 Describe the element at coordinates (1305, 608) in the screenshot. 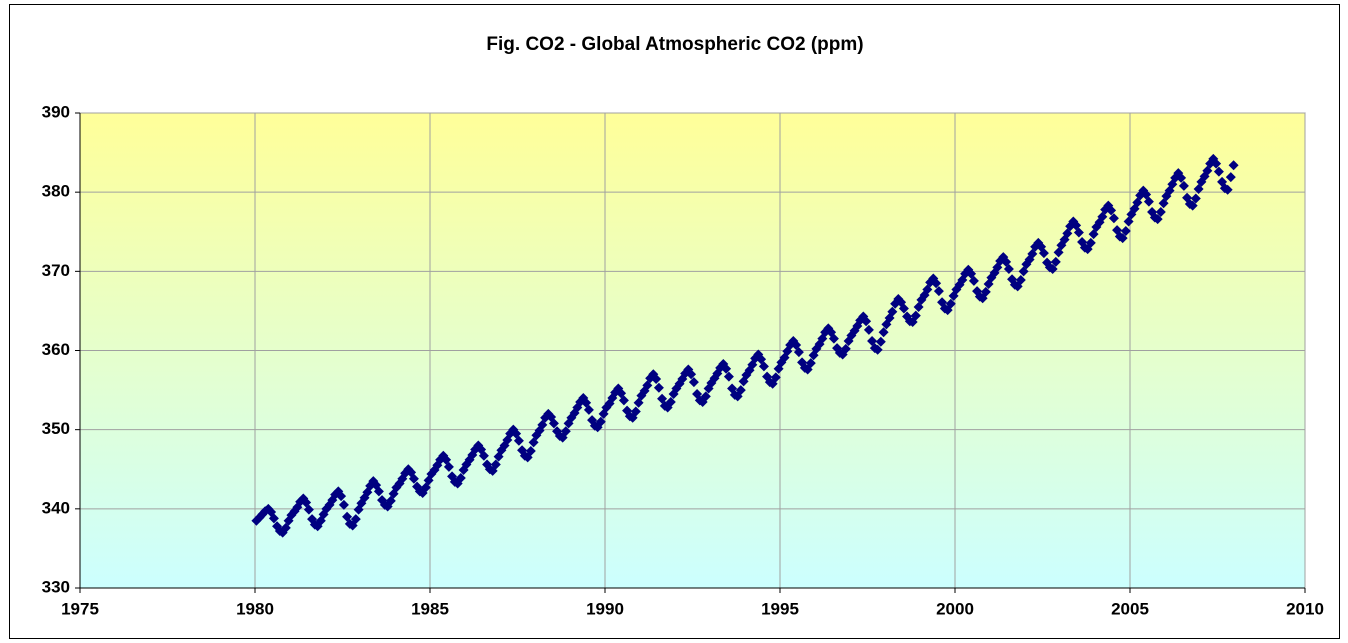

I see `x-tick-label: 2010` at that location.